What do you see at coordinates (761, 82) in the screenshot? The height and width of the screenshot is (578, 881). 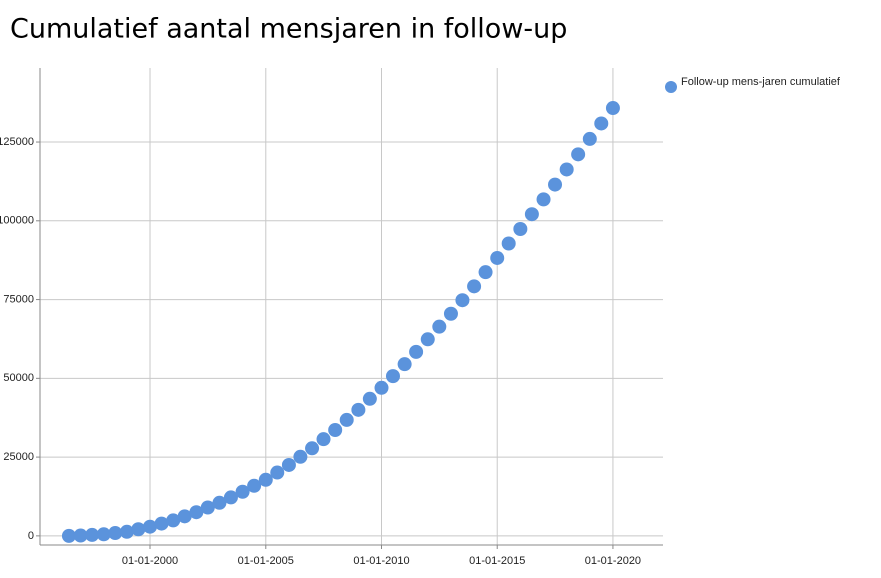 I see `legend-label: Follow-up mens-jaren cumulatief` at bounding box center [761, 82].